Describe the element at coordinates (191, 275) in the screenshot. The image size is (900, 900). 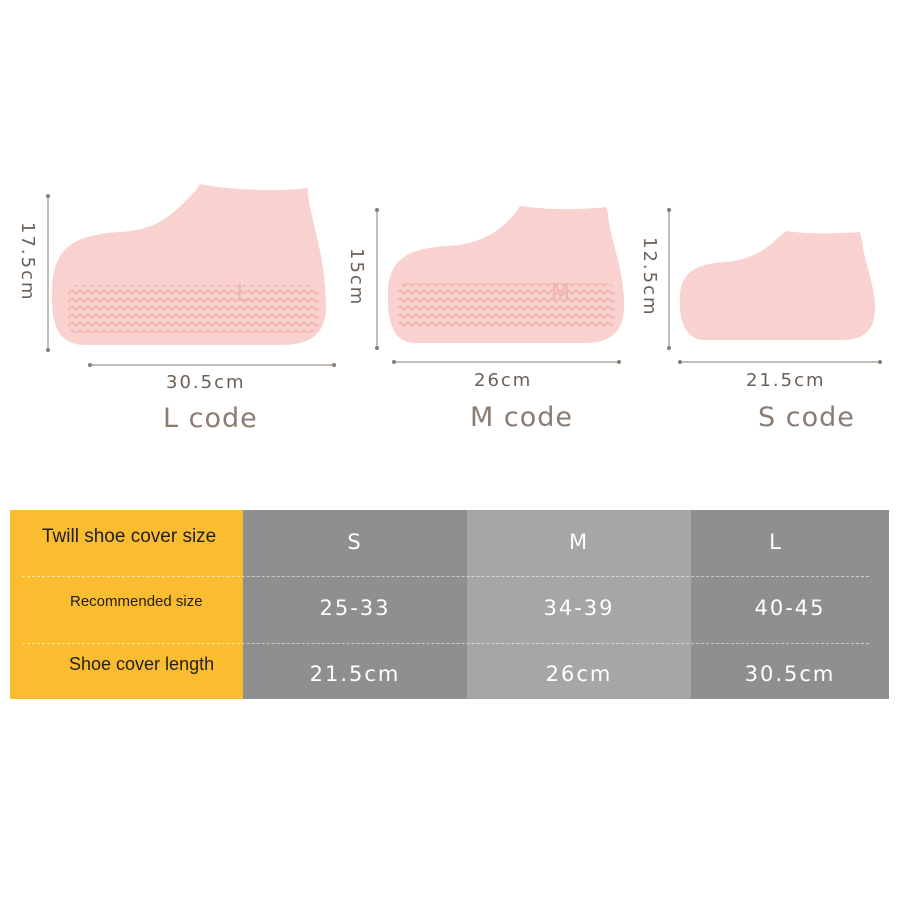
I see `shoe-l-illustration: L` at that location.